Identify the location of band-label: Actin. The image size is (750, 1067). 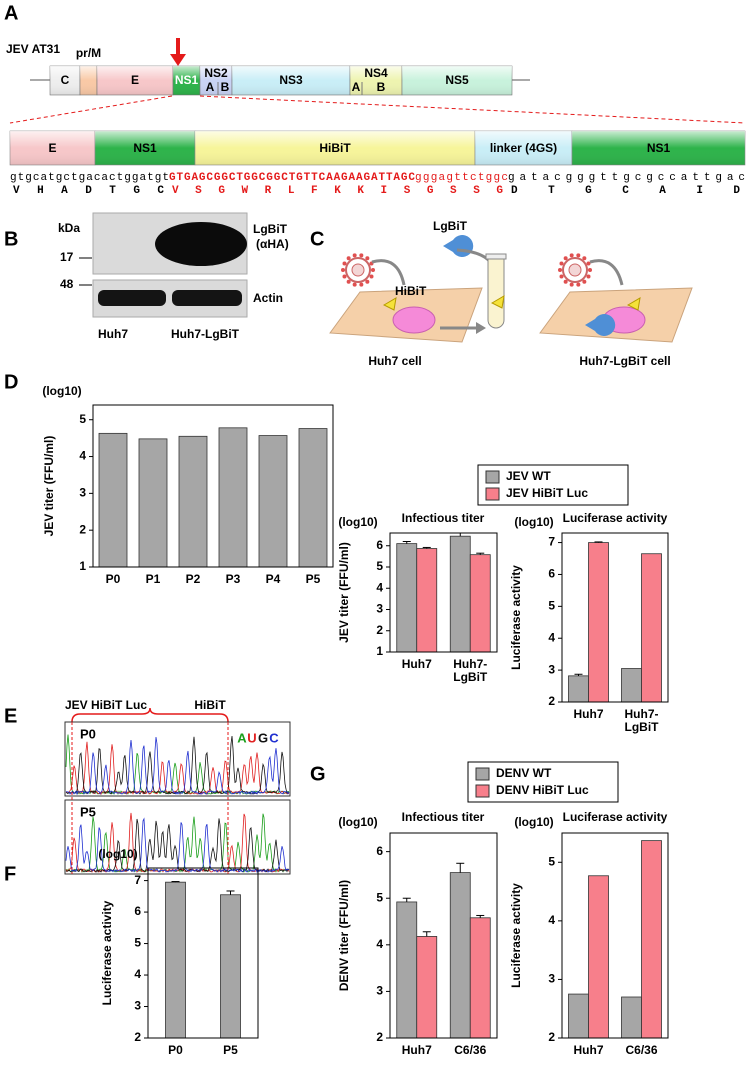
(268, 298).